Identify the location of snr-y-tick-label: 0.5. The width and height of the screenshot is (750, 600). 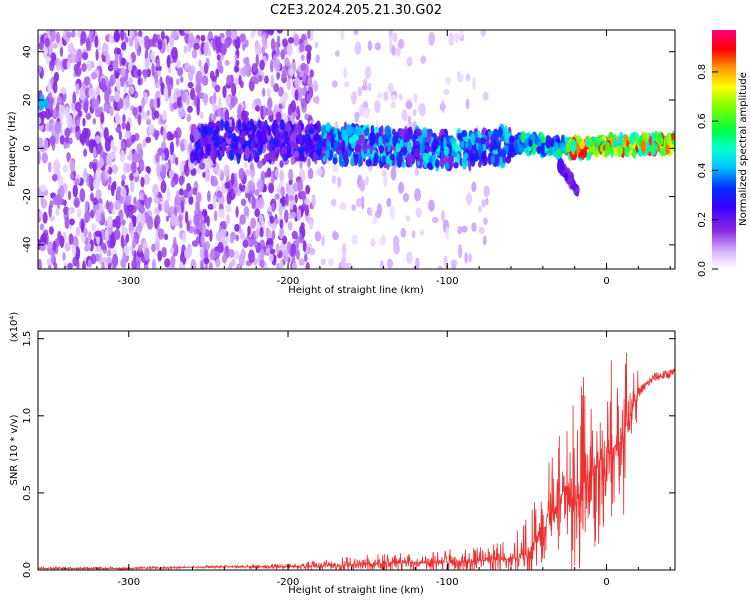
(27, 493).